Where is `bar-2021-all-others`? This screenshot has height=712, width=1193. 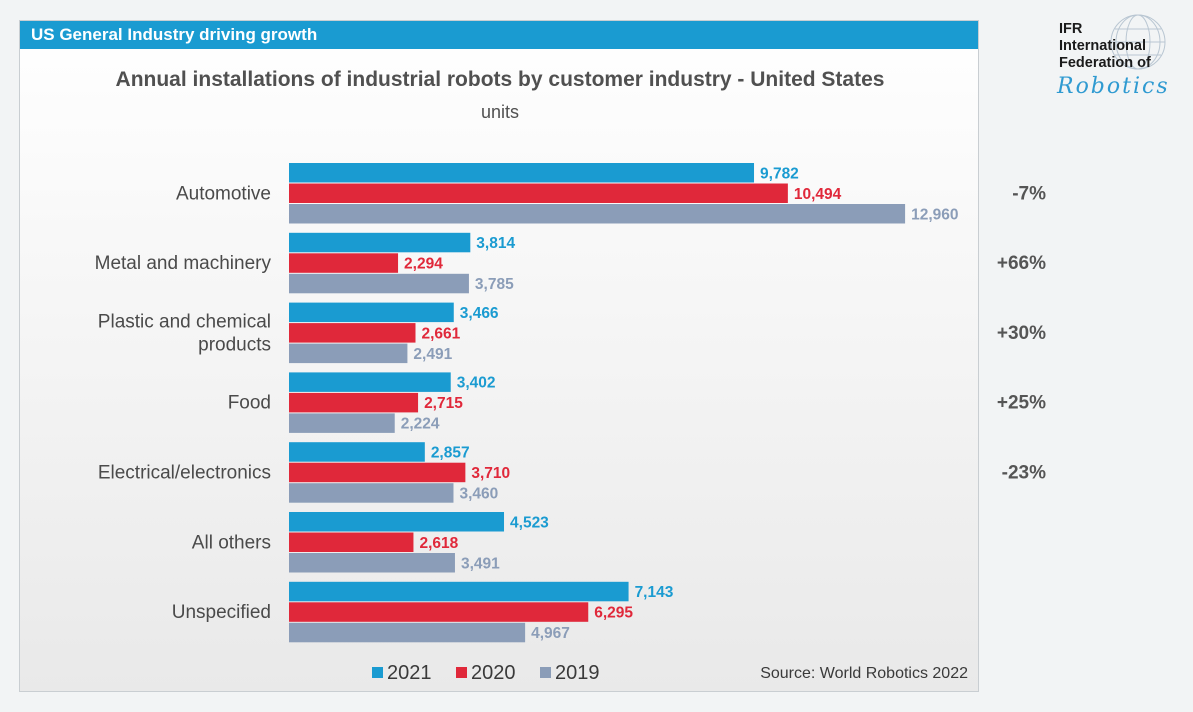
bar-2021-all-others is located at coordinates (397, 522).